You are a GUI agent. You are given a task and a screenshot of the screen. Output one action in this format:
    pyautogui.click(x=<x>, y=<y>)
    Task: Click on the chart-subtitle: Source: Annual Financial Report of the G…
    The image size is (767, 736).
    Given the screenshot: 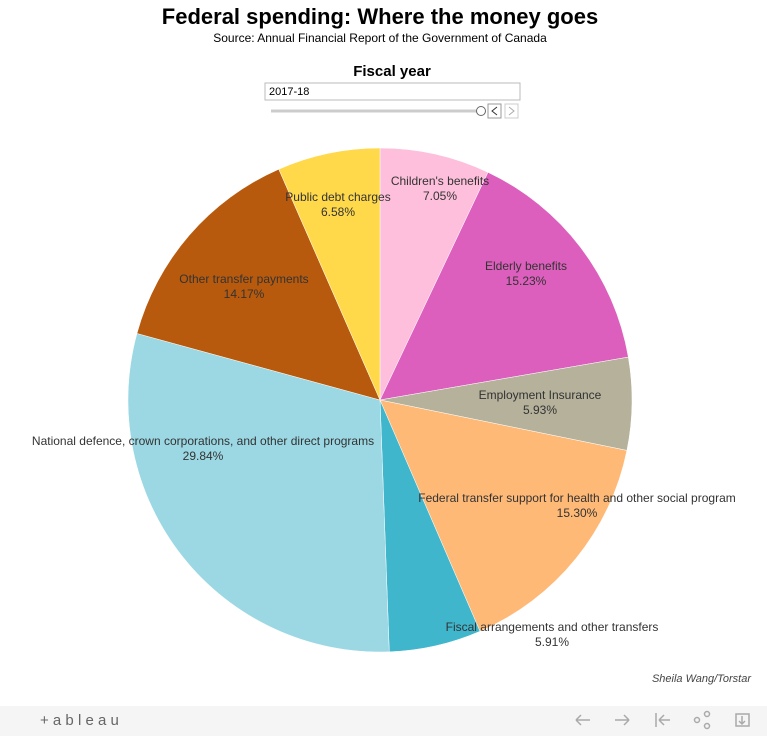 What is the action you would take?
    pyautogui.click(x=380, y=38)
    